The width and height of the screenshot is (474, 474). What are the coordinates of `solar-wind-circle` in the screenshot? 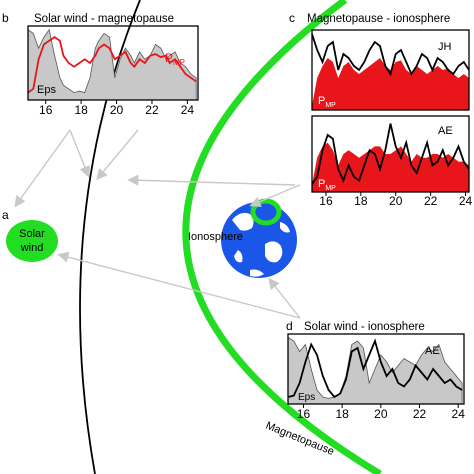 It's located at (32, 241).